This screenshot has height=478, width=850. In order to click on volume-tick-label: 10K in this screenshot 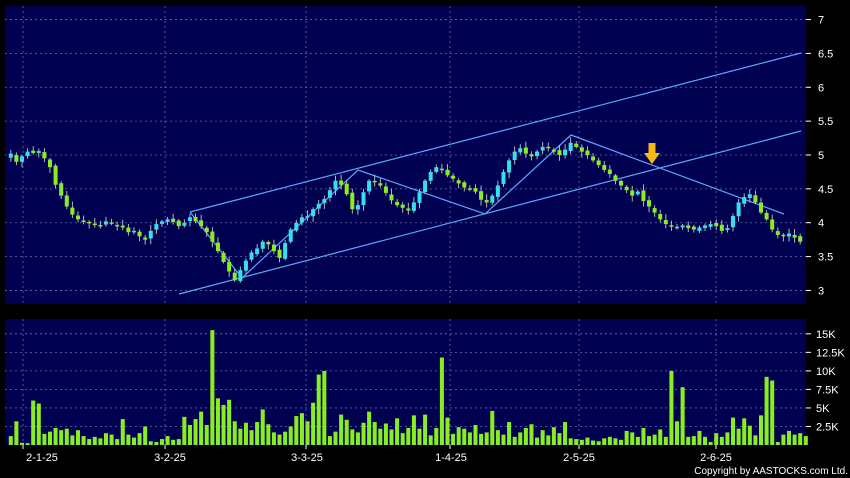, I will do `click(826, 372)`.